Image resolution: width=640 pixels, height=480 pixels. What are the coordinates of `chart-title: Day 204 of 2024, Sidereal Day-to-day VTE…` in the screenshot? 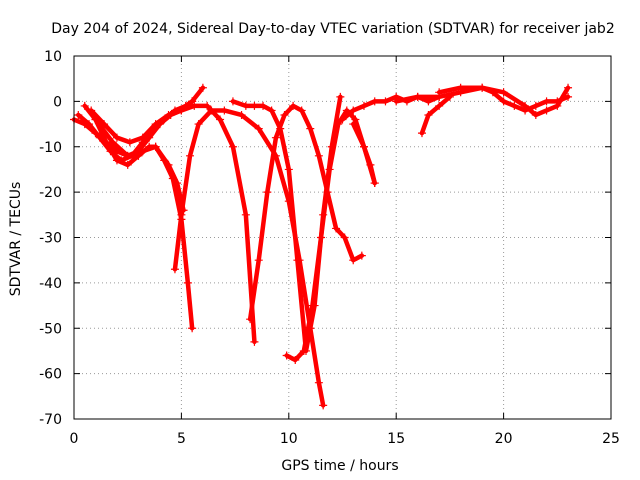 It's located at (332, 29).